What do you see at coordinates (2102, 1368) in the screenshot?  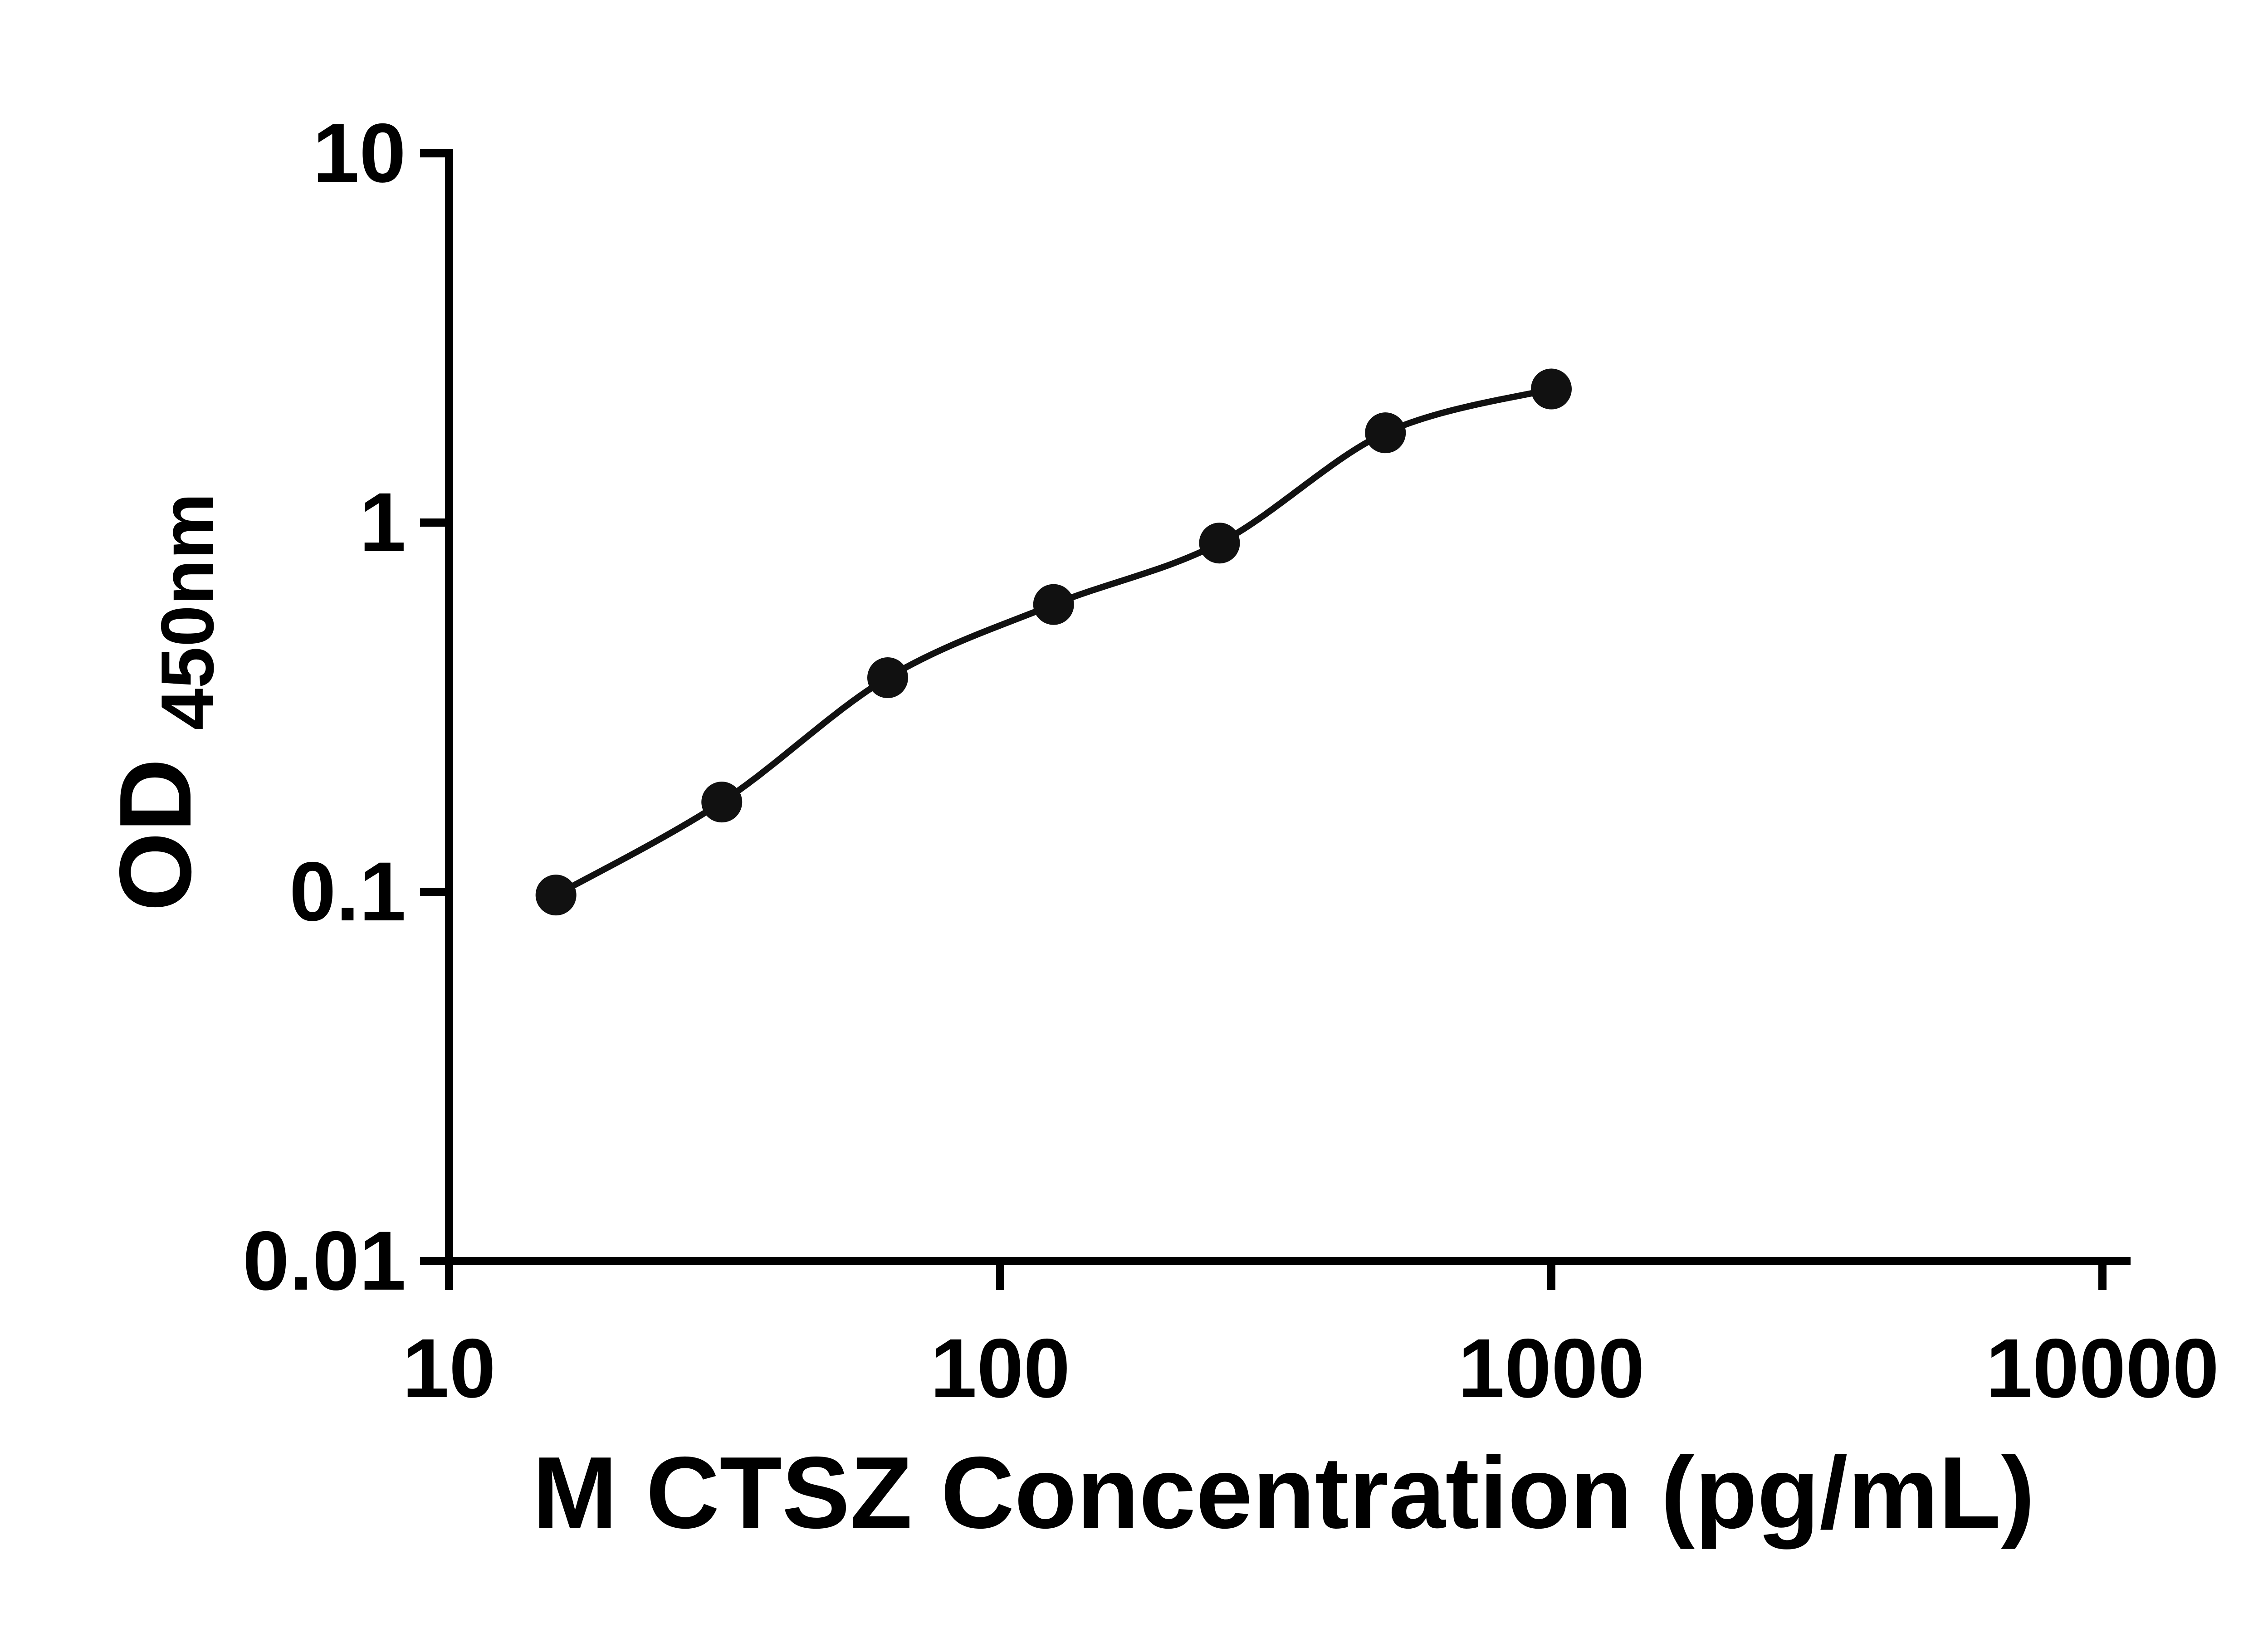 I see `x-tick-label: 10000` at bounding box center [2102, 1368].